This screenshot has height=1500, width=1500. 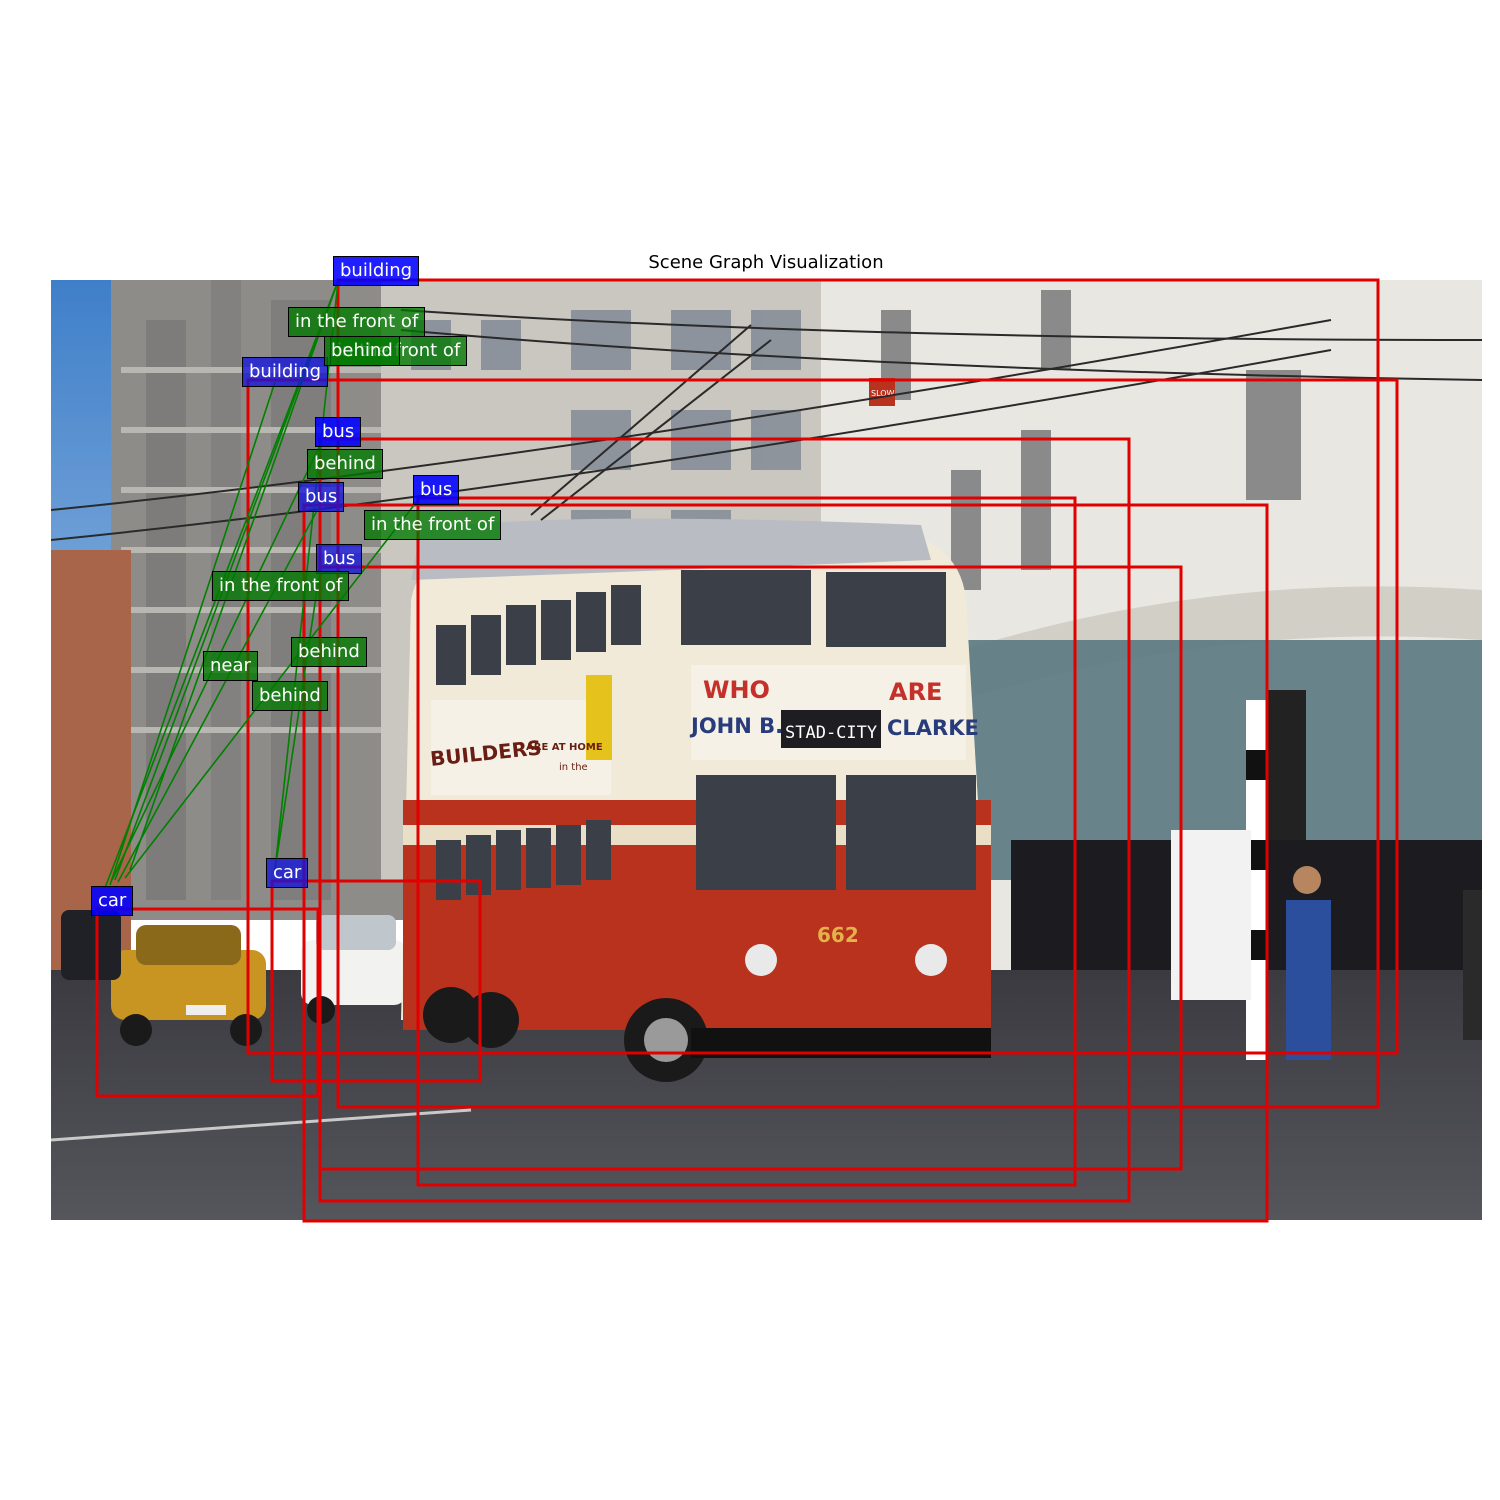 What do you see at coordinates (933, 728) in the screenshot?
I see `sign-clarke: CLARKE` at bounding box center [933, 728].